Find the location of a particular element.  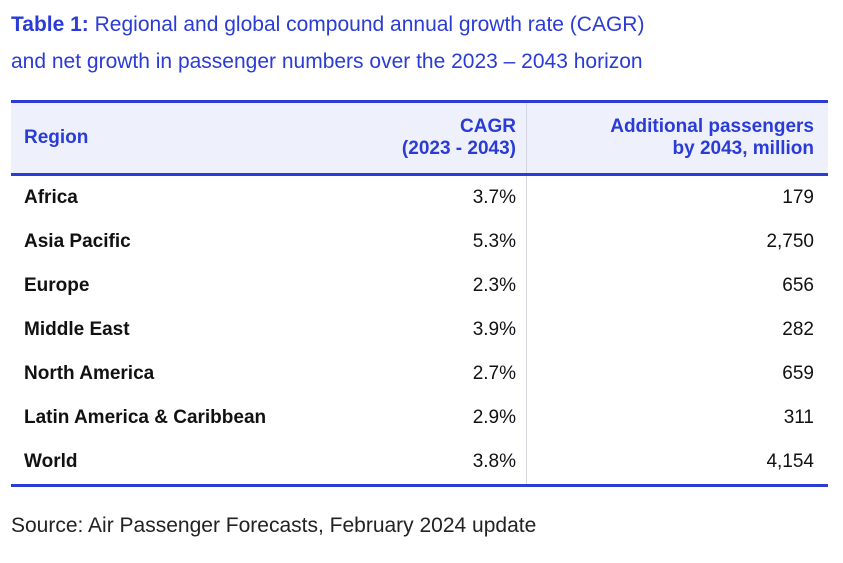

row-additional: 311 is located at coordinates (798, 417).